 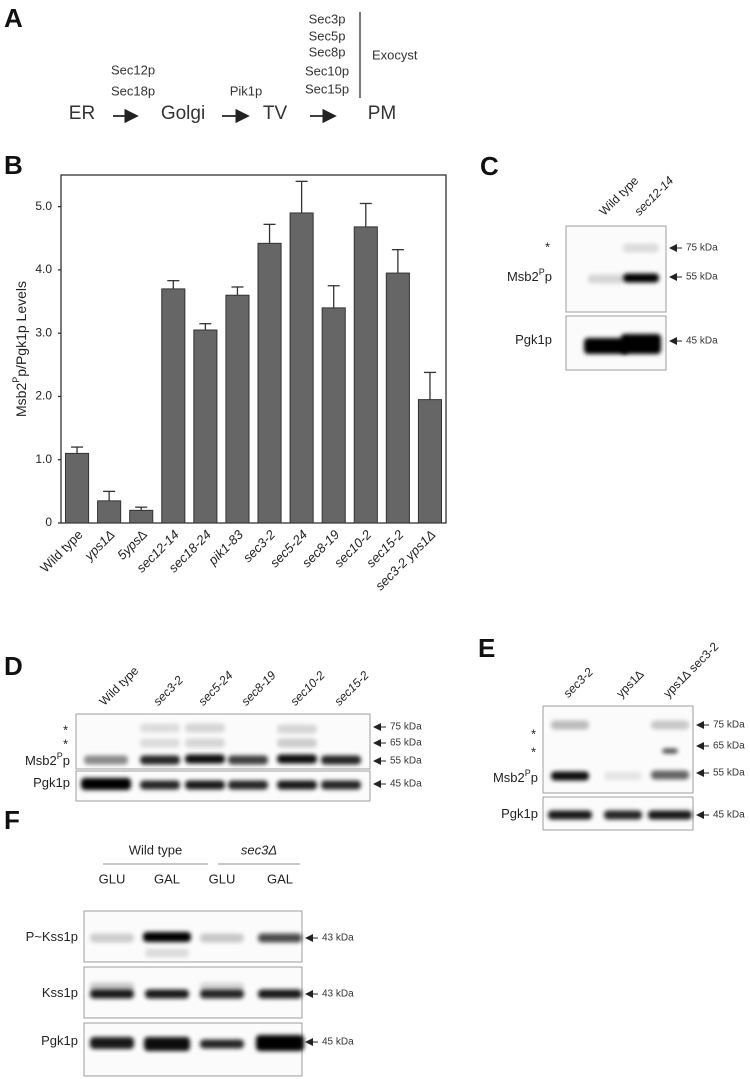 What do you see at coordinates (246, 90) in the screenshot?
I see `protein: Pik1p` at bounding box center [246, 90].